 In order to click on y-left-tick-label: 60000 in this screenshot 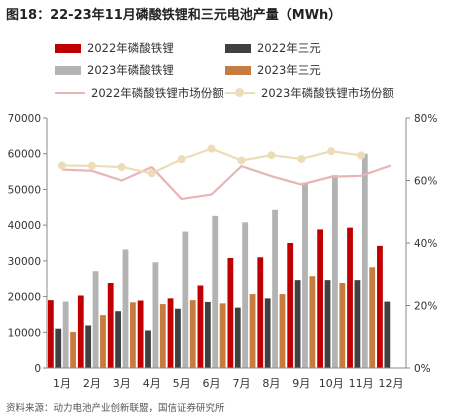, I will do `click(24, 155)`.